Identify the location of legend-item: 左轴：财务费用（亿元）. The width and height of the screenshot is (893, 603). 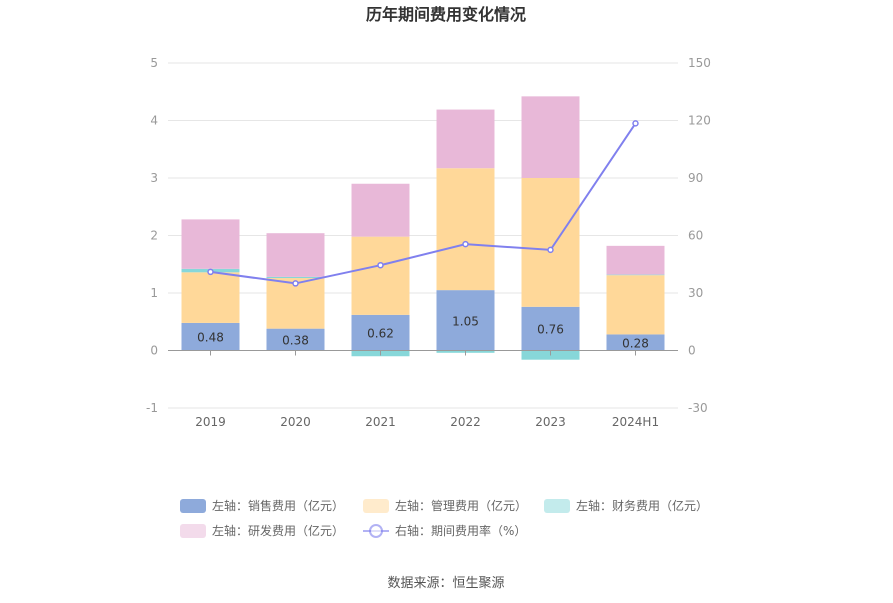
(626, 505).